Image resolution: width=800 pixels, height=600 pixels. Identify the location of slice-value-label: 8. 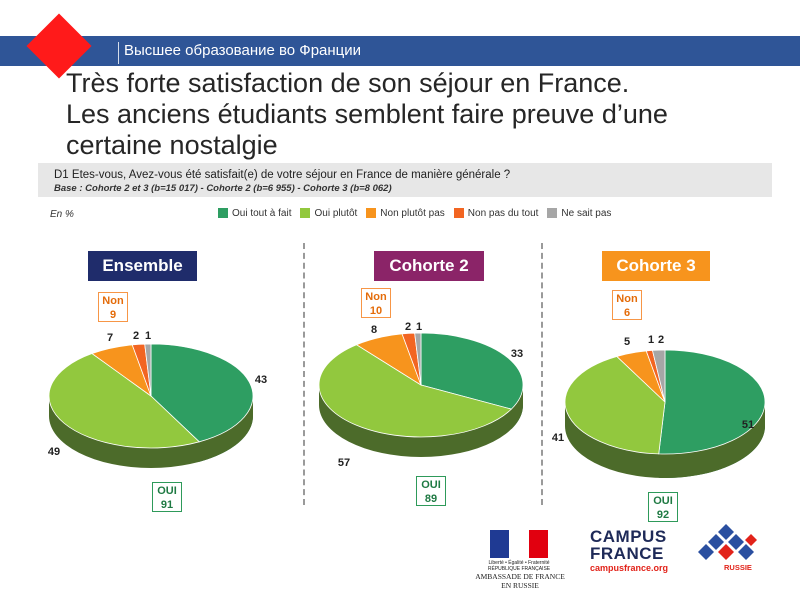
(374, 330).